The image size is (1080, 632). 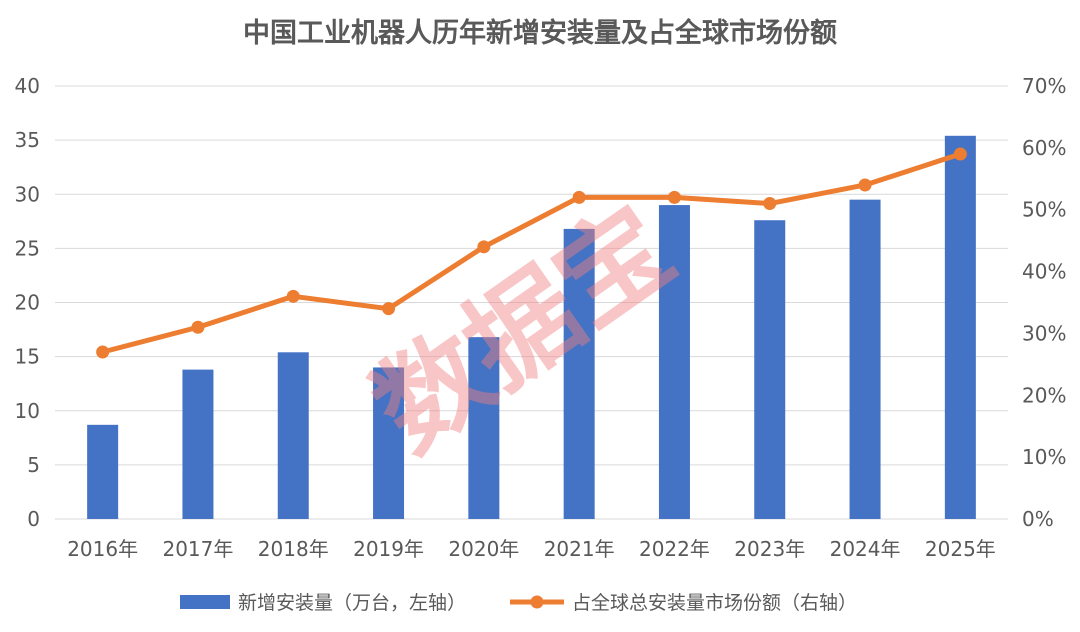 I want to click on x-axis-tick-label: 2020年, so click(x=483, y=549).